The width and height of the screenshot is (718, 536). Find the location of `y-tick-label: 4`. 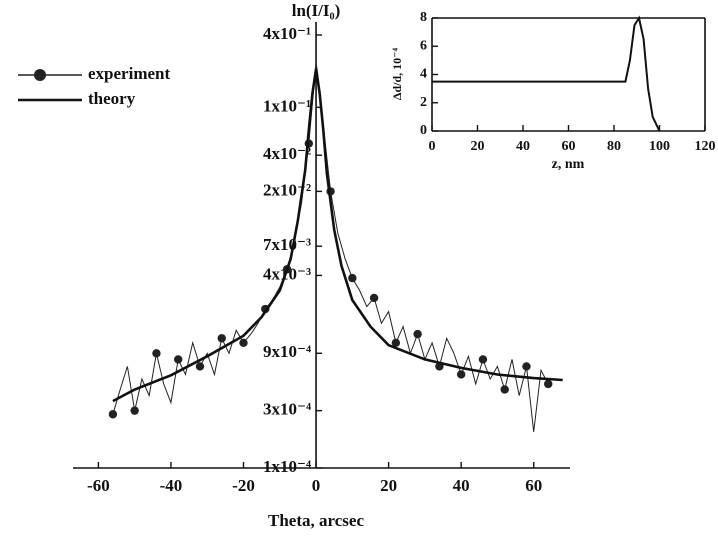

y-tick-label: 4 is located at coordinates (423, 74).